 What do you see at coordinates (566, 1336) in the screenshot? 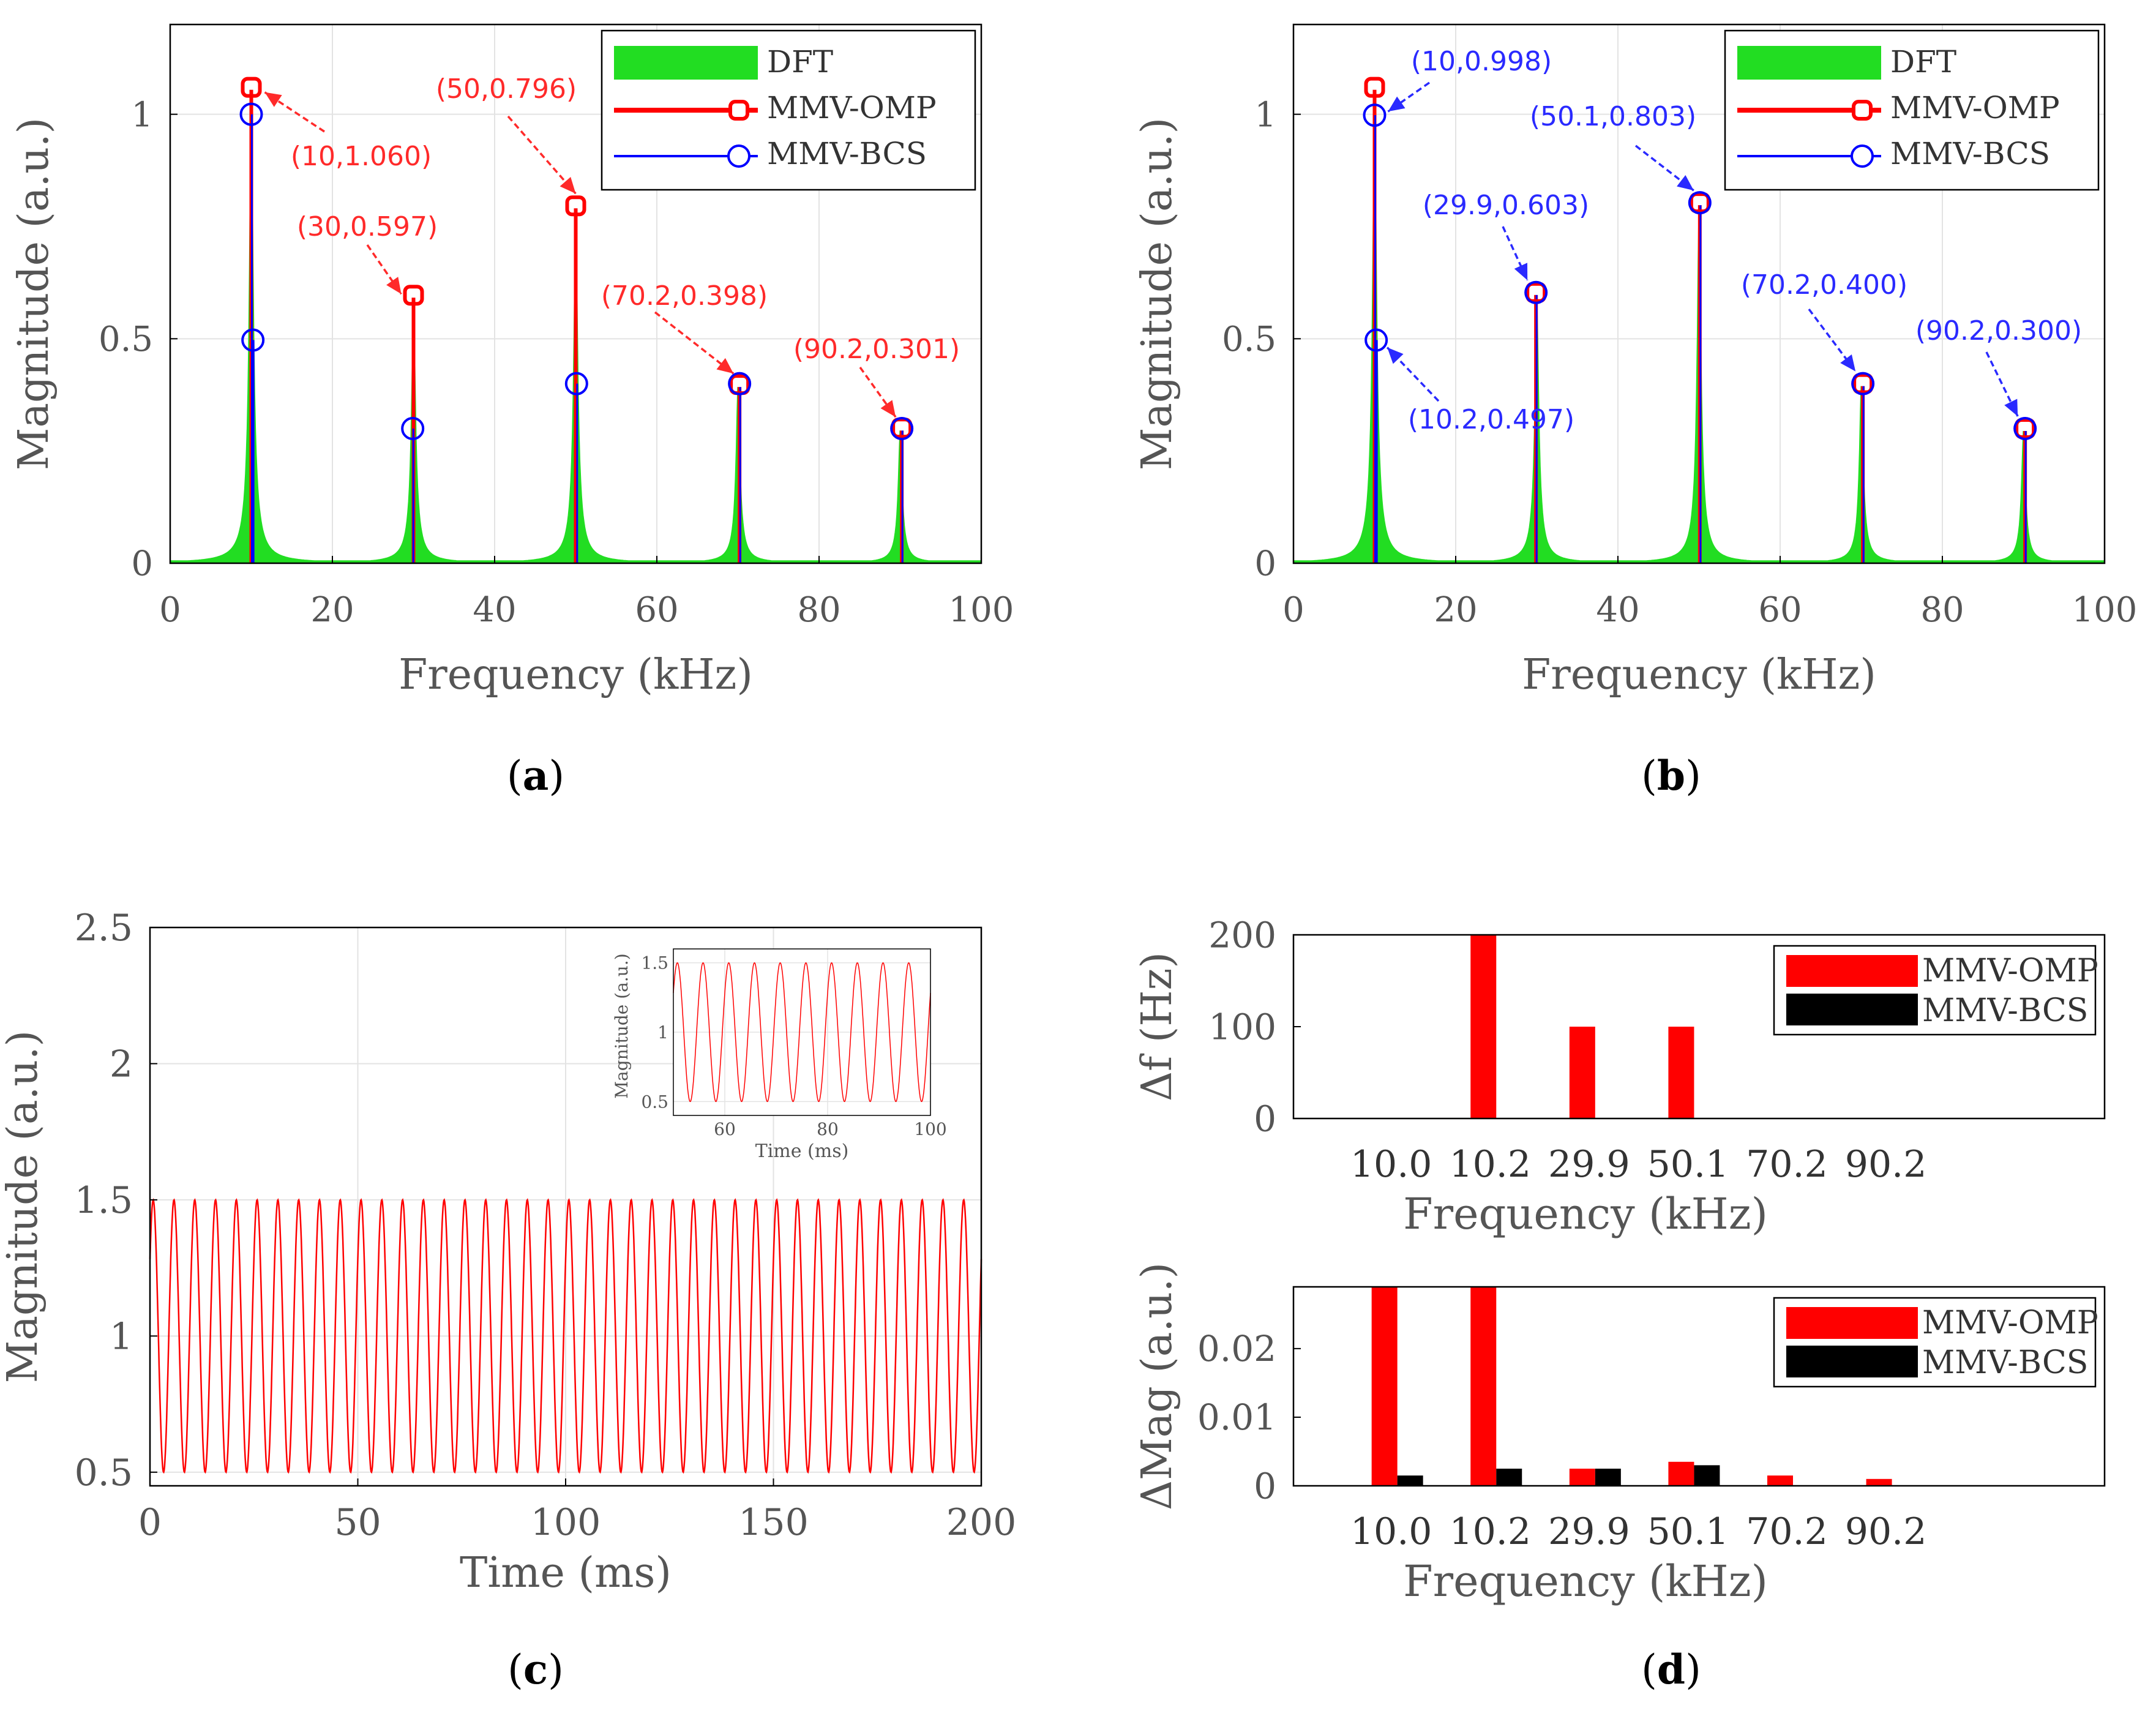
I see `time-signal-line` at bounding box center [566, 1336].